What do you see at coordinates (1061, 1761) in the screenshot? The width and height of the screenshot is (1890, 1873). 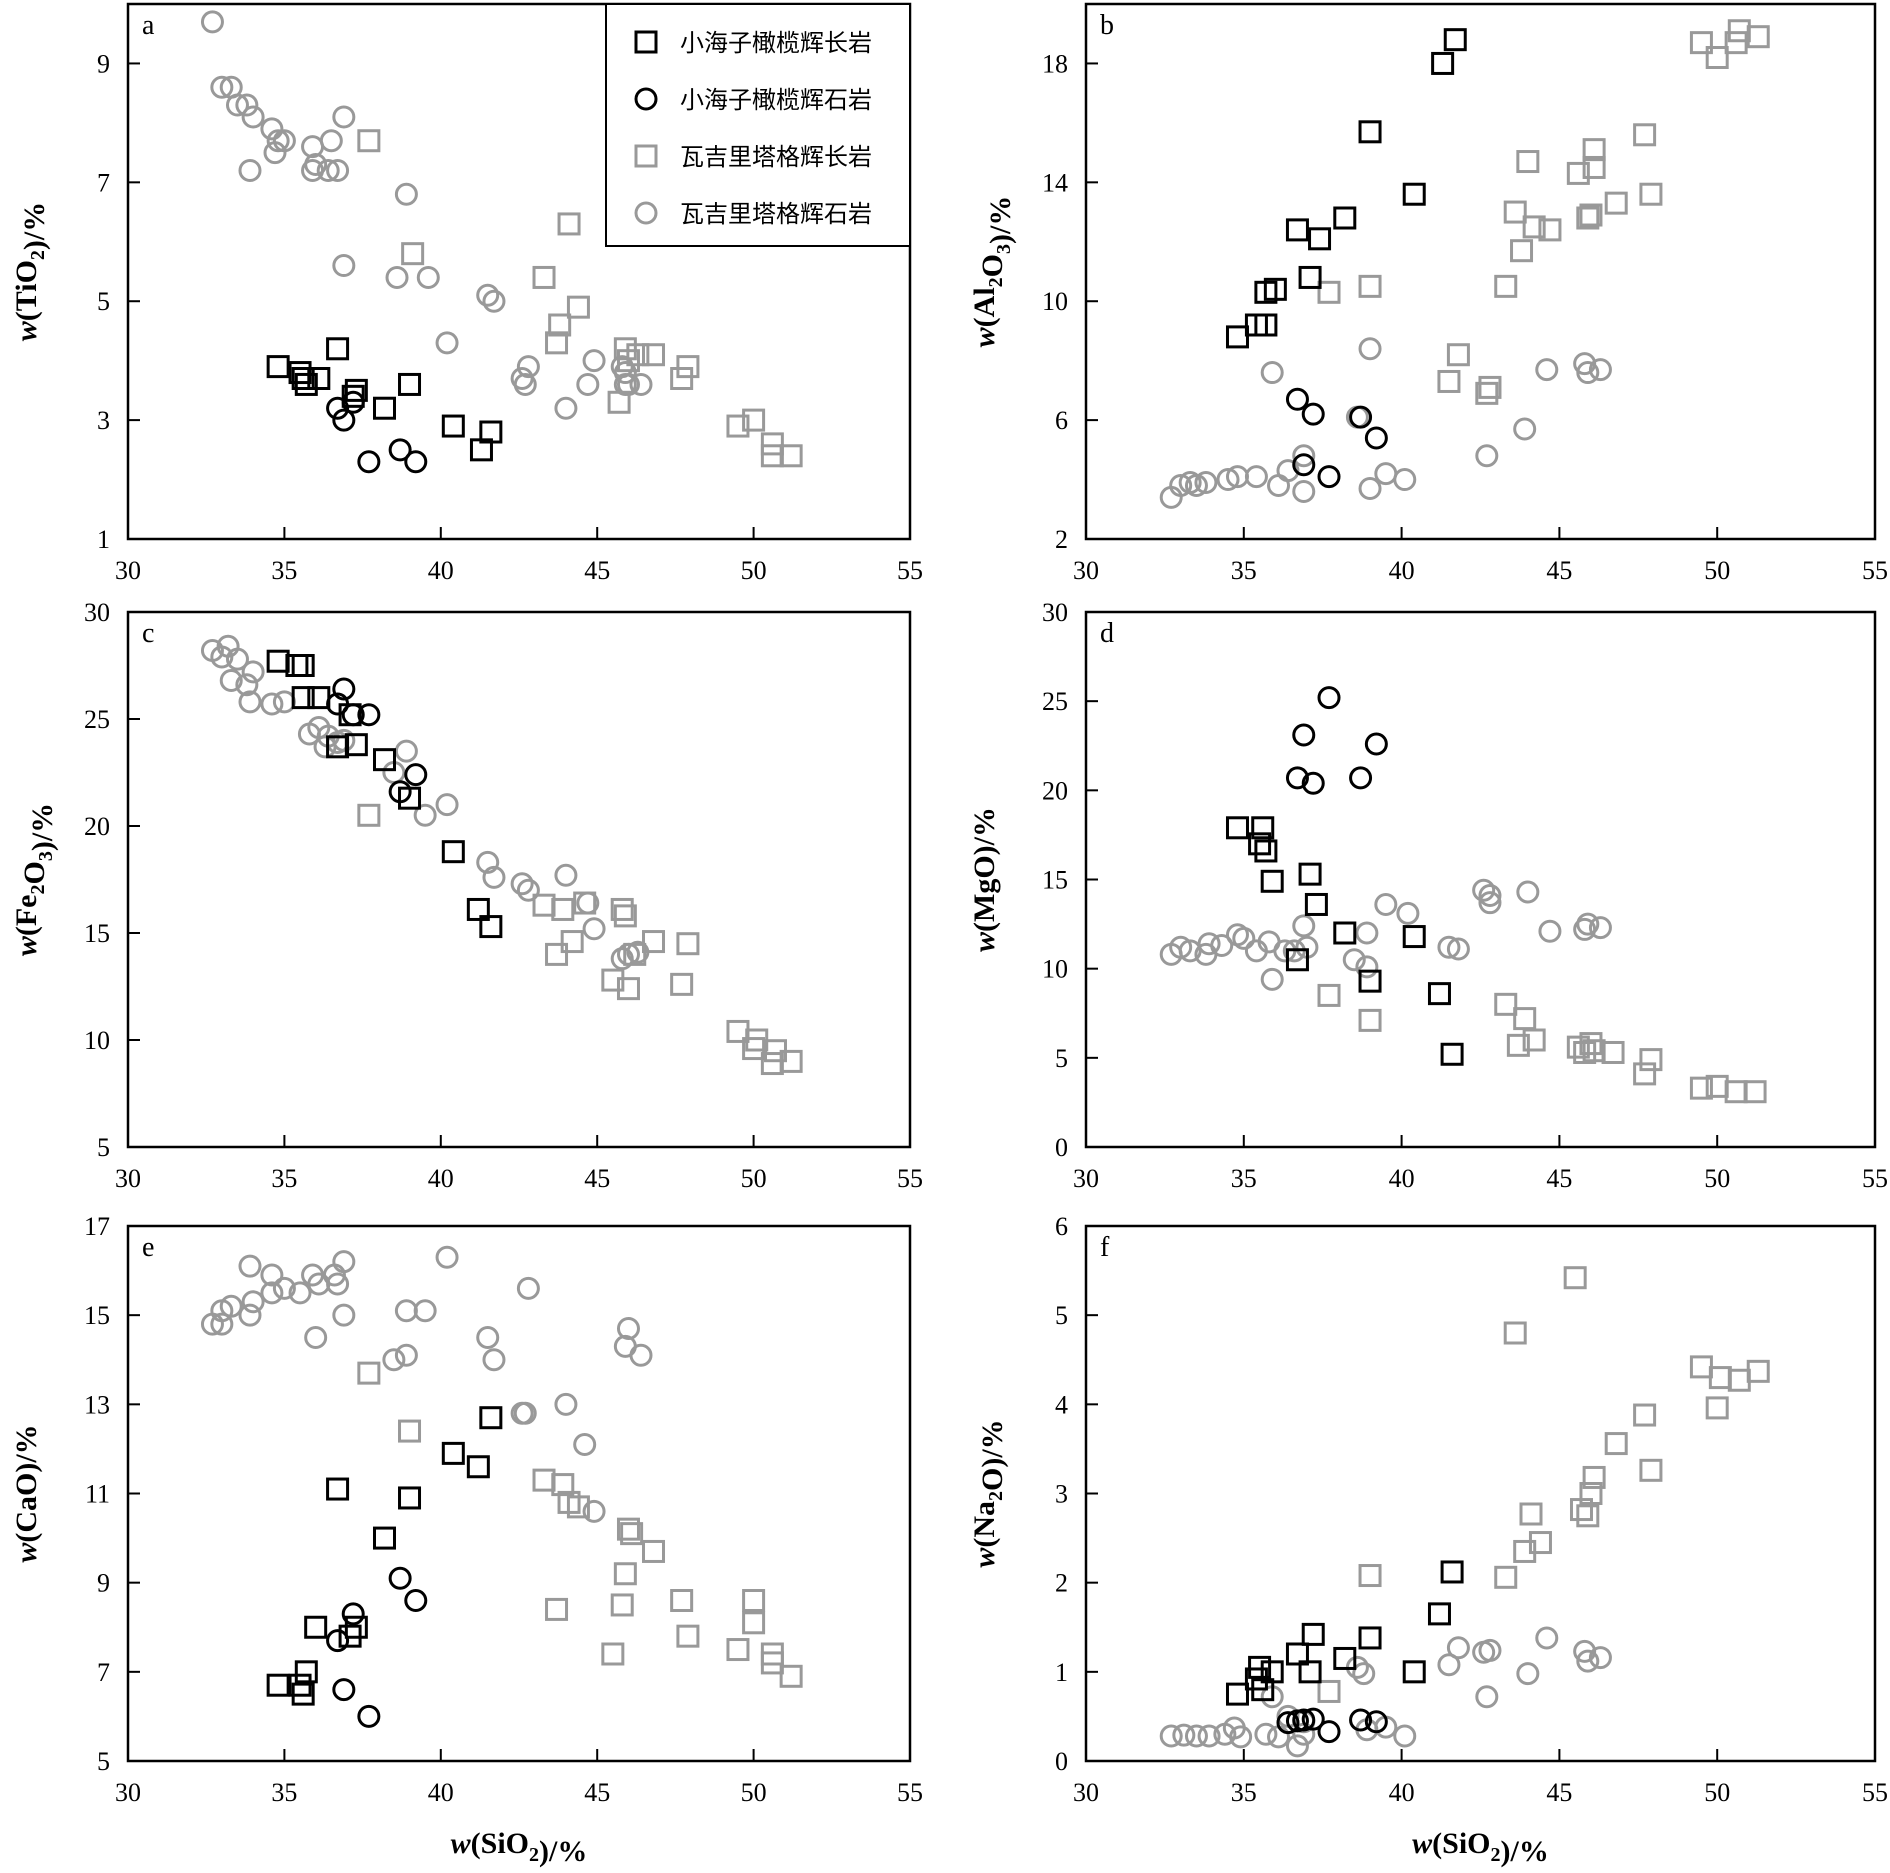 I see `y-tick-label: 0` at bounding box center [1061, 1761].